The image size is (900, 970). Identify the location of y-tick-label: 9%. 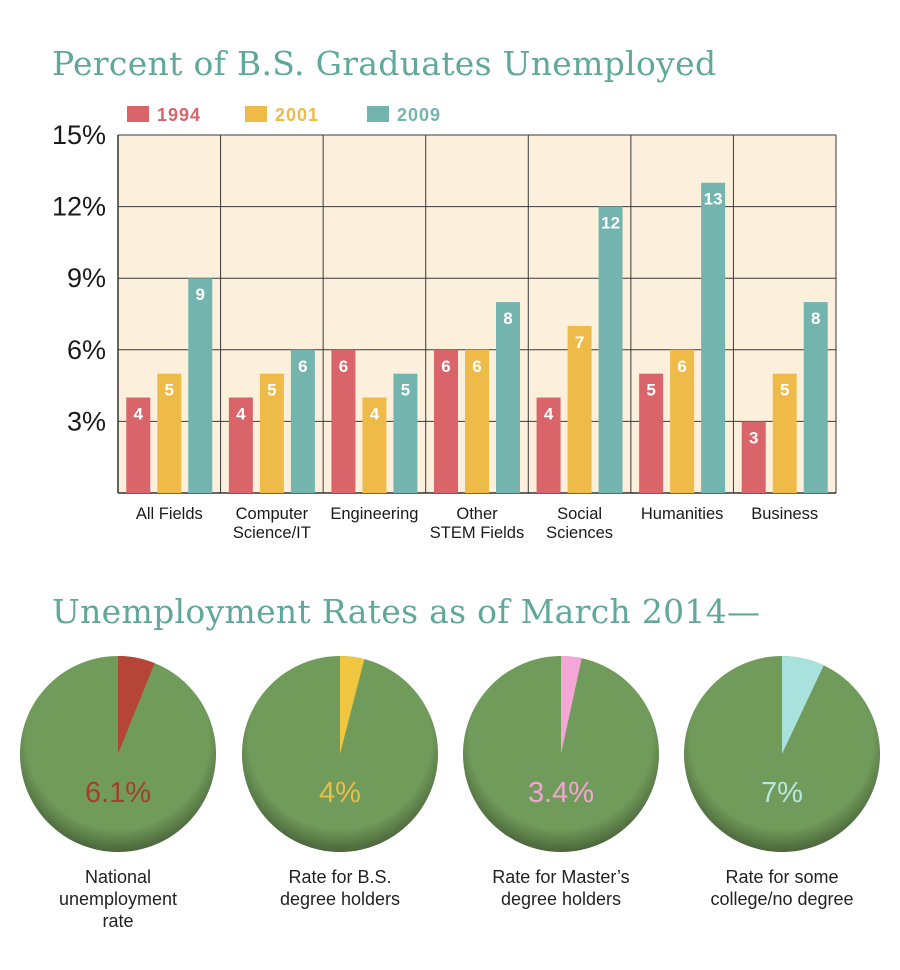
(86, 278).